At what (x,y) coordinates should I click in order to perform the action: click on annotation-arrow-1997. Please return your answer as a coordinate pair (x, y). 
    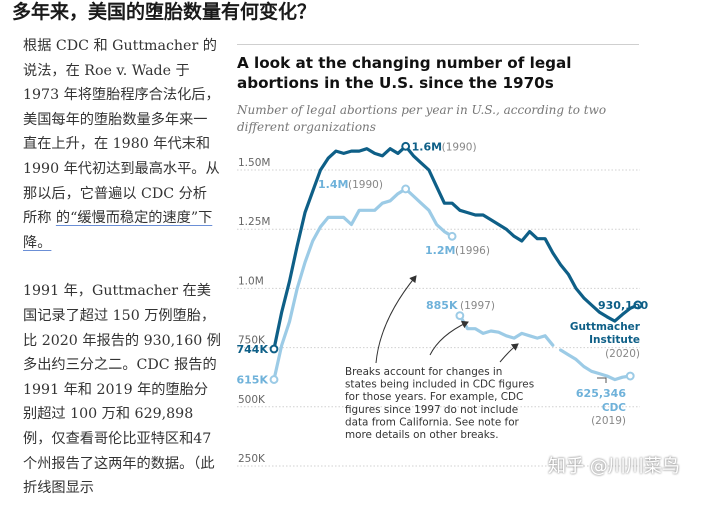
    Looking at the image, I should click on (449, 338).